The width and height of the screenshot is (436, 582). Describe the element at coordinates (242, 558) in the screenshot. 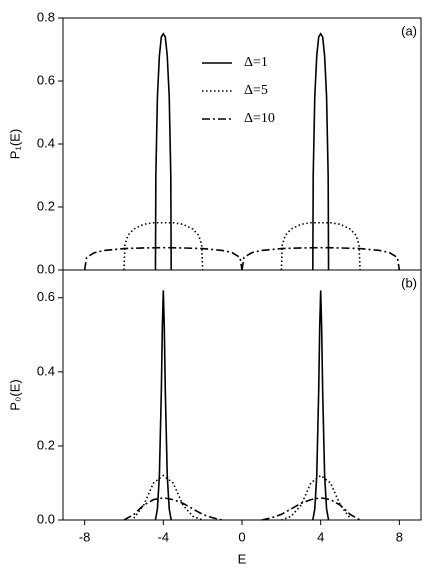

I see `x-axis-label: E` at that location.